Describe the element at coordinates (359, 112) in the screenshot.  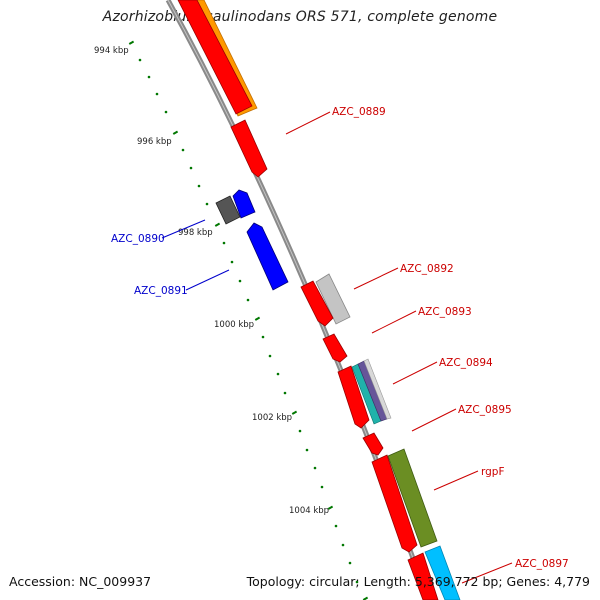
I see `gene-label: AZC_0889` at that location.